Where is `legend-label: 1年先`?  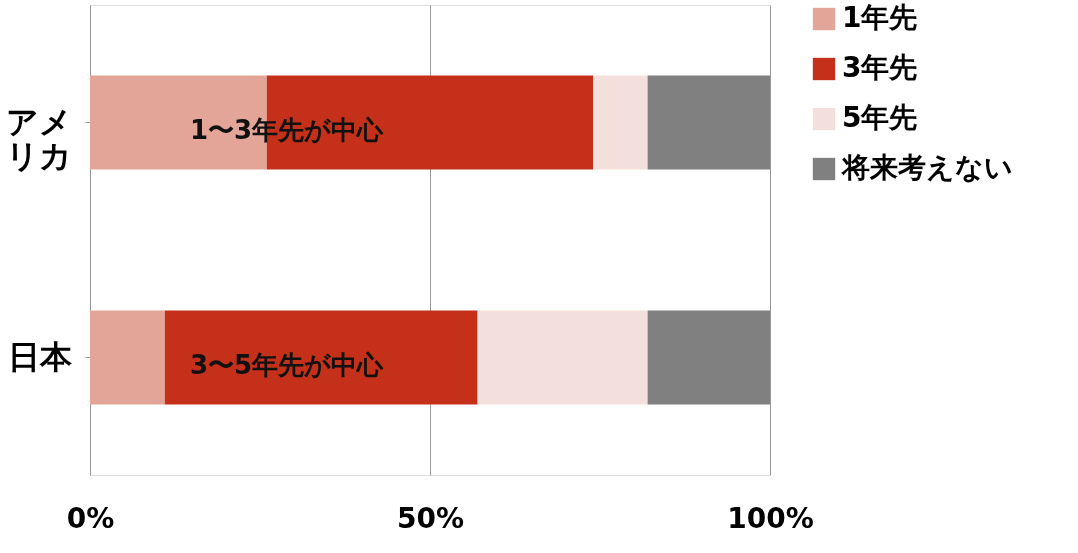
legend-label: 1年先 is located at coordinates (880, 17).